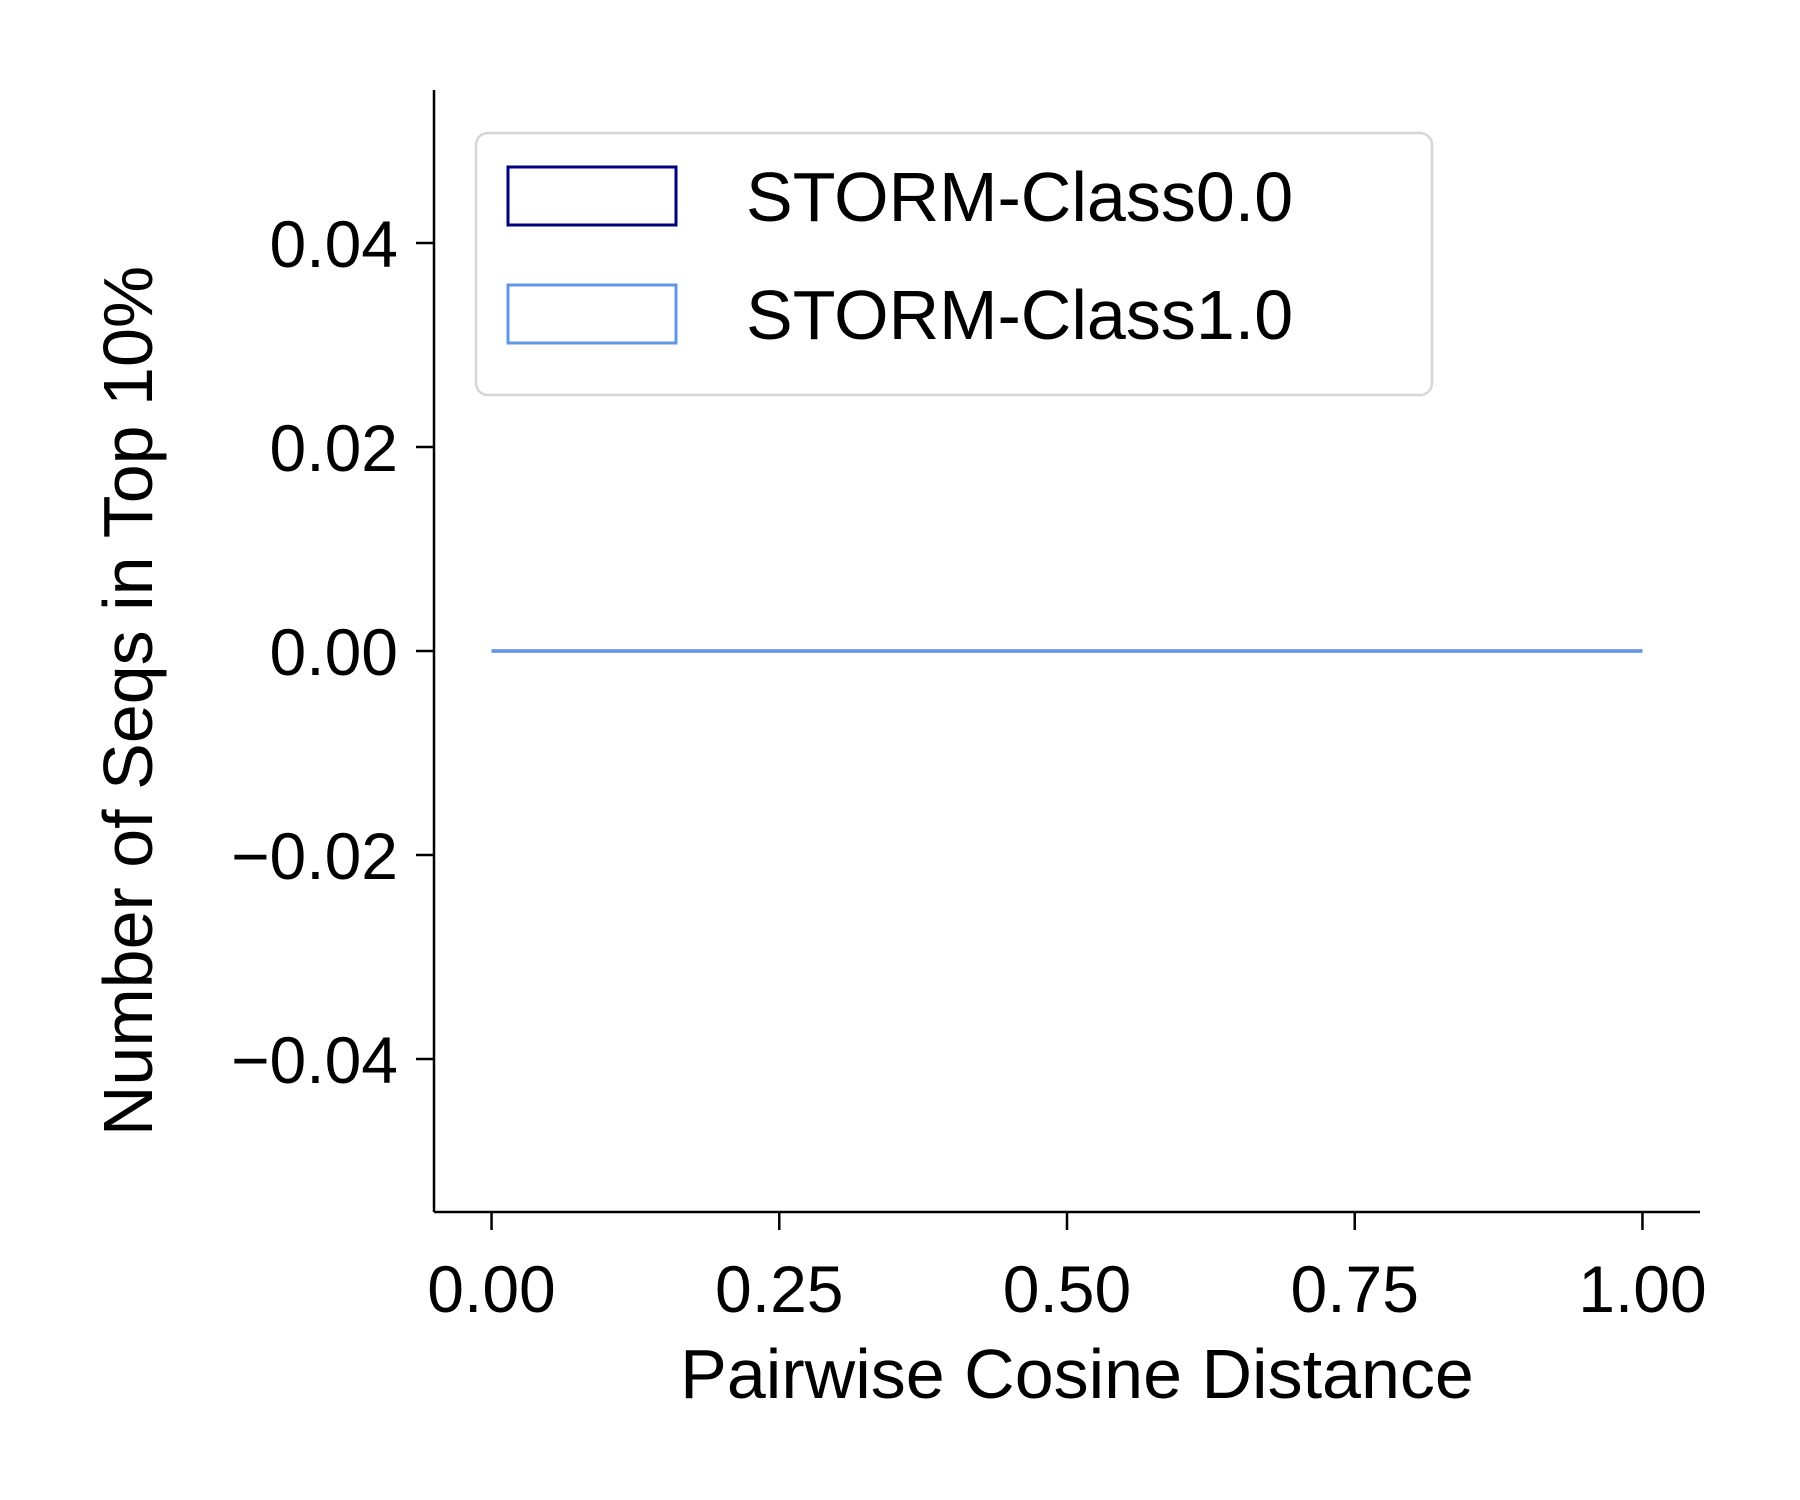 The width and height of the screenshot is (1800, 1500). What do you see at coordinates (1642, 1289) in the screenshot?
I see `x-tick-label: 1.00` at bounding box center [1642, 1289].